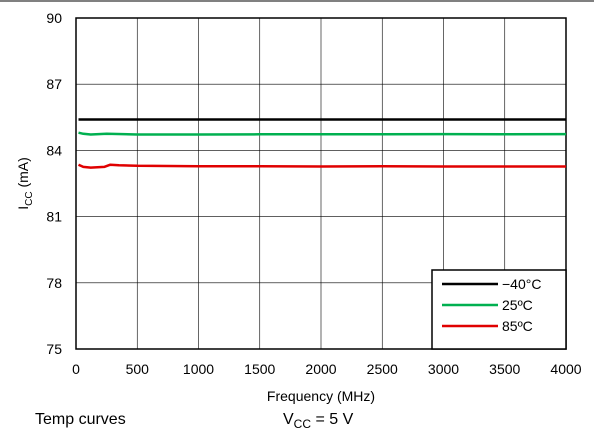 The width and height of the screenshot is (594, 440). Describe the element at coordinates (54, 217) in the screenshot. I see `y-tick-label: 81` at that location.